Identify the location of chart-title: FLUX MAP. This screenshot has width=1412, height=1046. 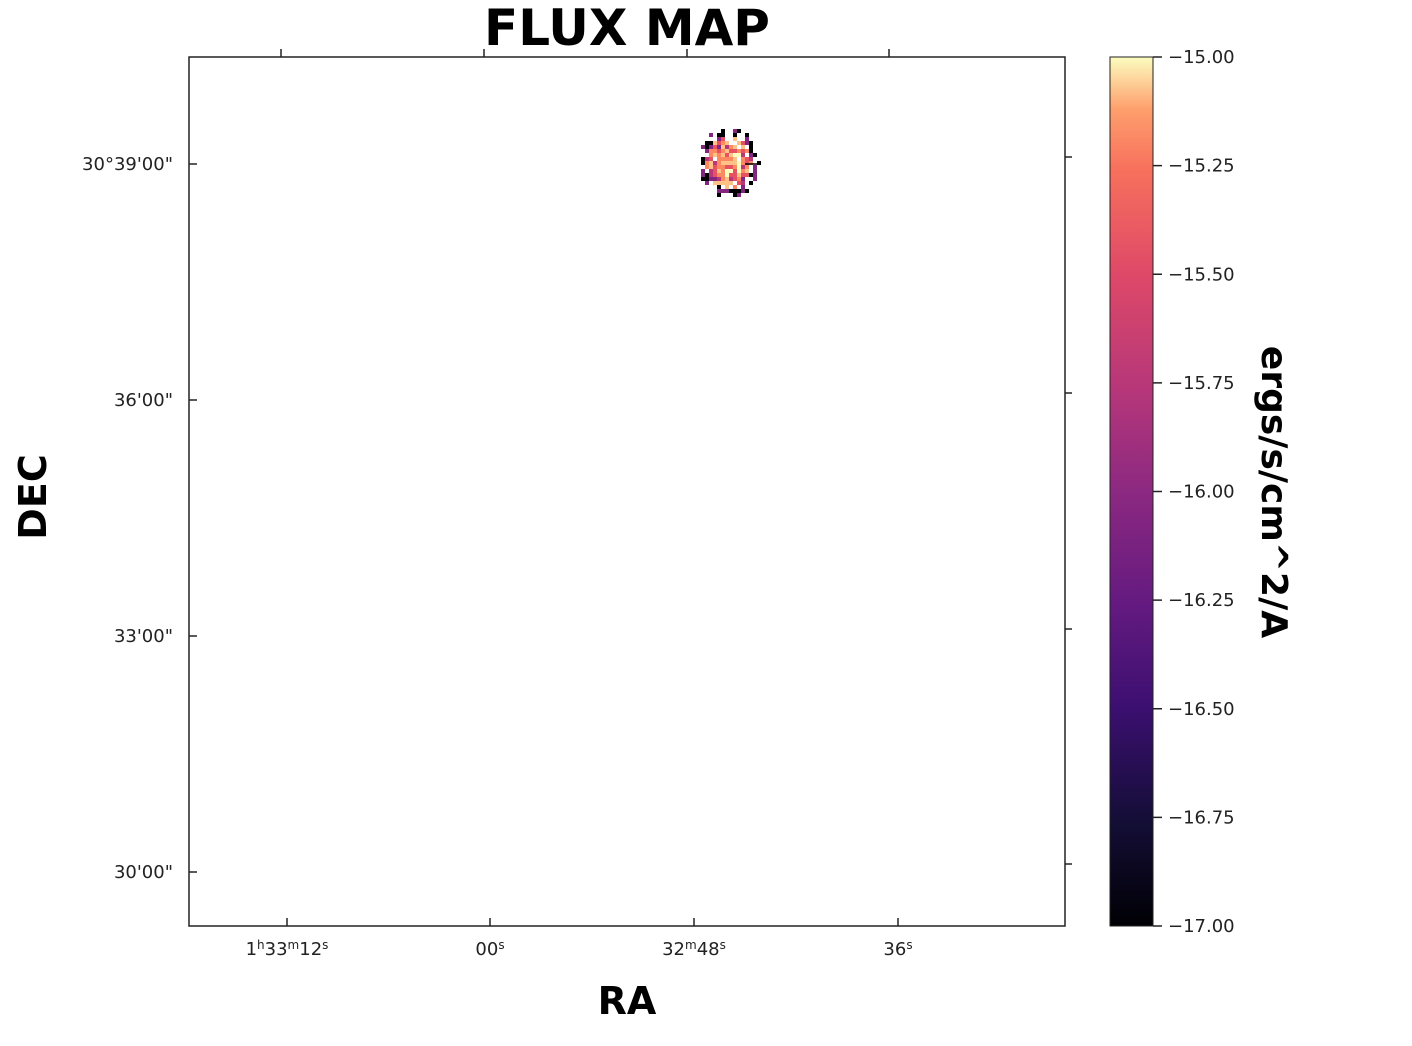
(627, 28).